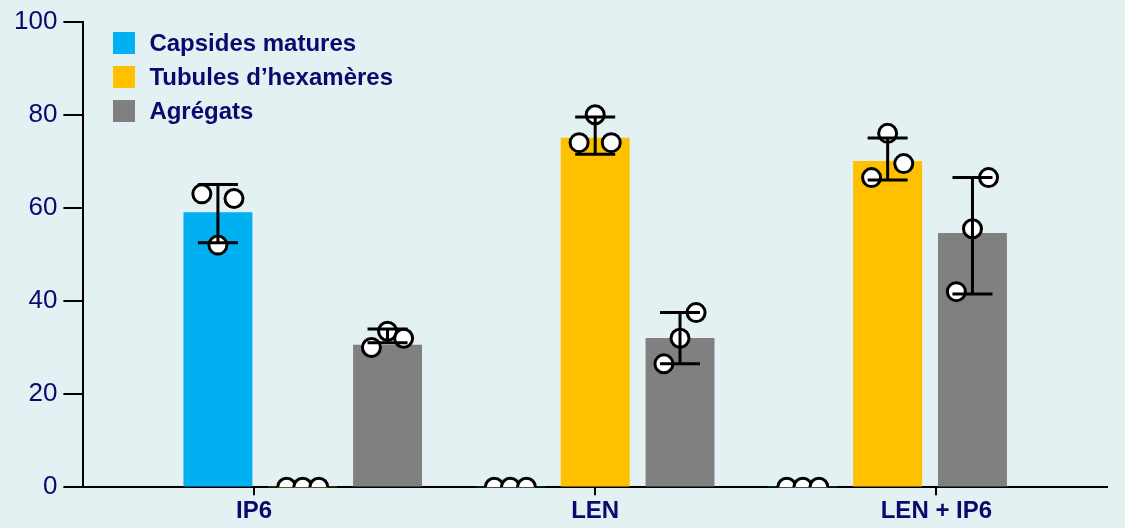  I want to click on y-tick-label: 0, so click(50, 485).